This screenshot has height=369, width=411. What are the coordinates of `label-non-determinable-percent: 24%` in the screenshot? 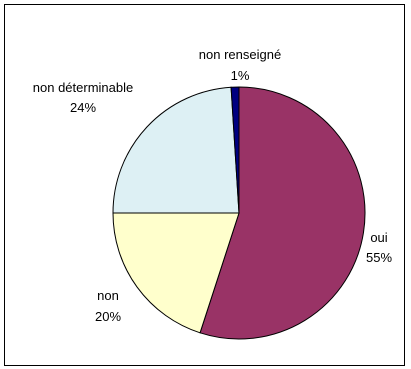 It's located at (83, 107).